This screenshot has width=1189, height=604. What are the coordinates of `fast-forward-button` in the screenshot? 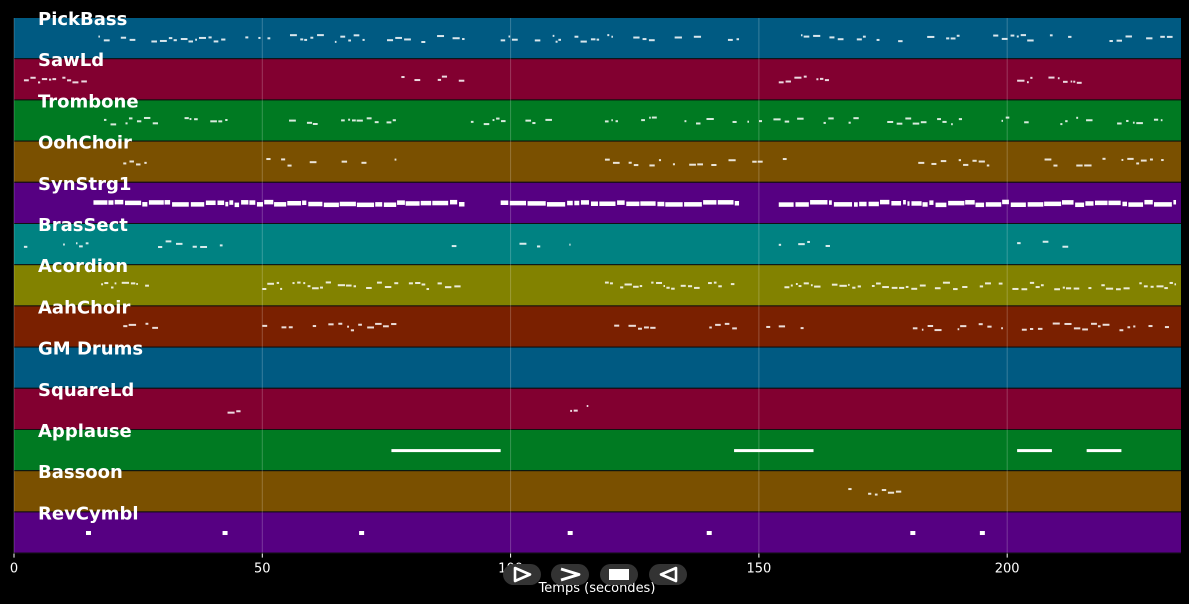 It's located at (570, 574).